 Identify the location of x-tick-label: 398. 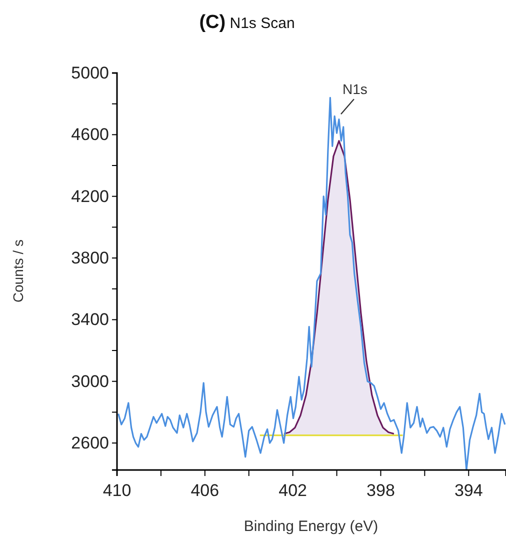
(380, 490).